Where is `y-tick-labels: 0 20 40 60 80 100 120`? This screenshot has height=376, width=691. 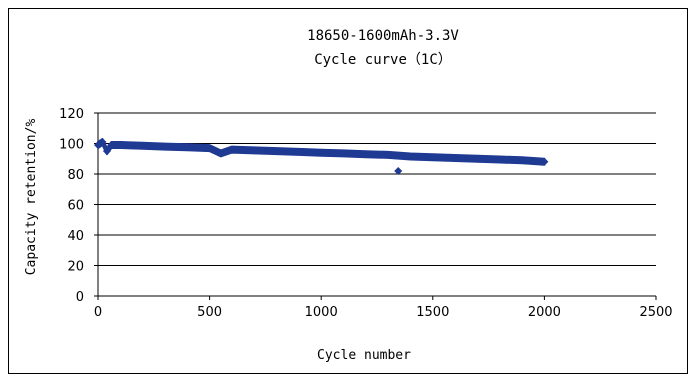 y-tick-labels: 0 20 40 60 80 100 120 is located at coordinates (71, 206).